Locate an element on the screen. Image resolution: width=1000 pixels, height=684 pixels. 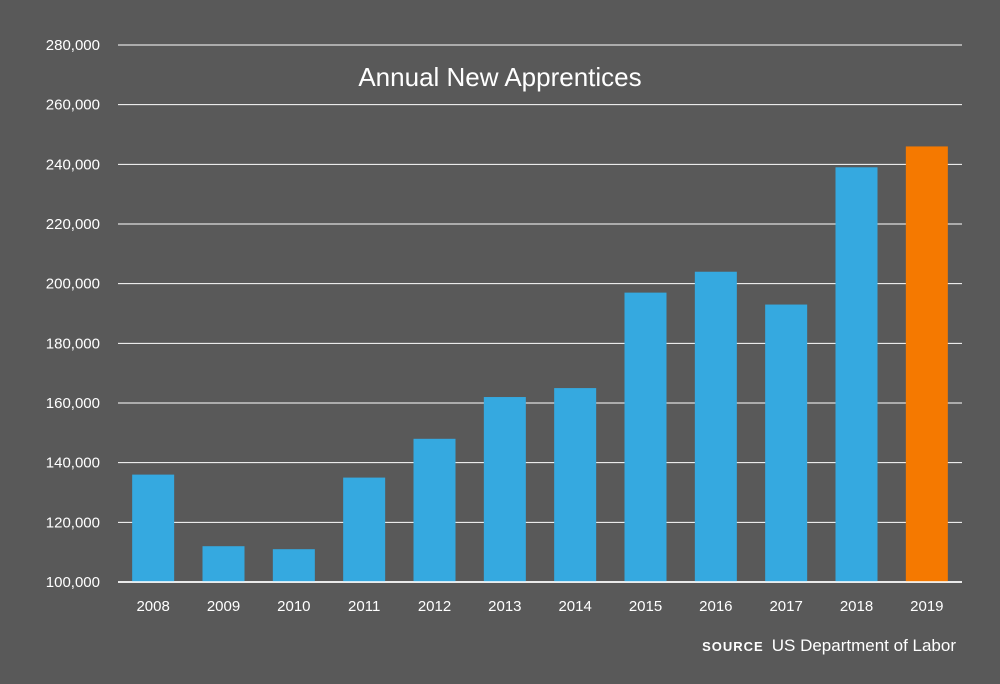
bar-2018 is located at coordinates (856, 375).